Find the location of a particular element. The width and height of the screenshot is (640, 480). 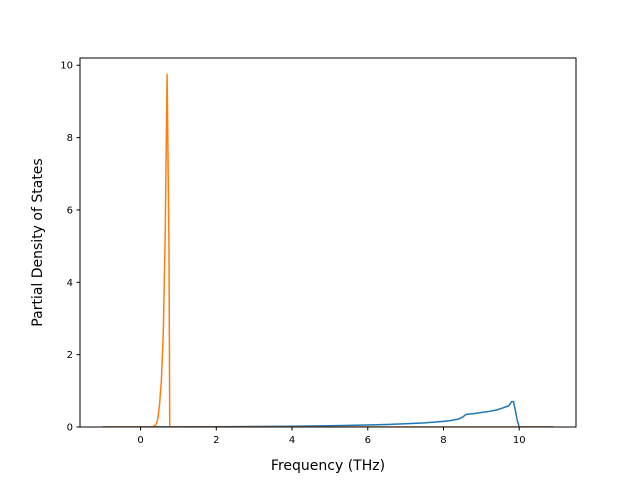

x-axis-title: Frequency (THz) is located at coordinates (328, 466).